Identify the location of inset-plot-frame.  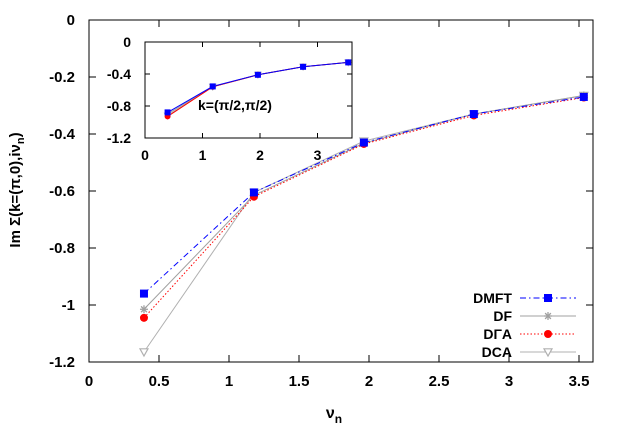
(248, 90).